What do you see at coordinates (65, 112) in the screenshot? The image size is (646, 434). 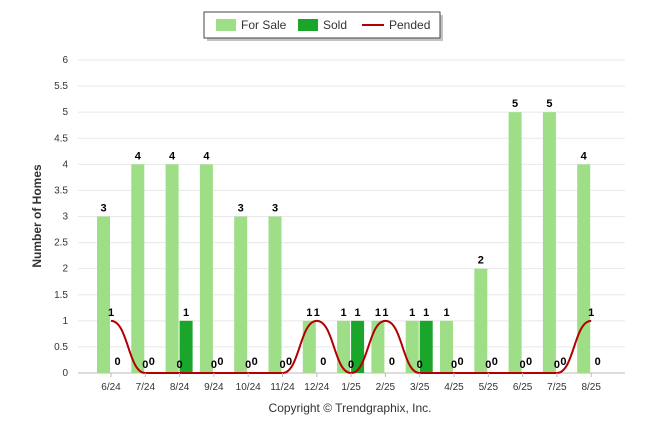 I see `y-tick-label: 5` at bounding box center [65, 112].